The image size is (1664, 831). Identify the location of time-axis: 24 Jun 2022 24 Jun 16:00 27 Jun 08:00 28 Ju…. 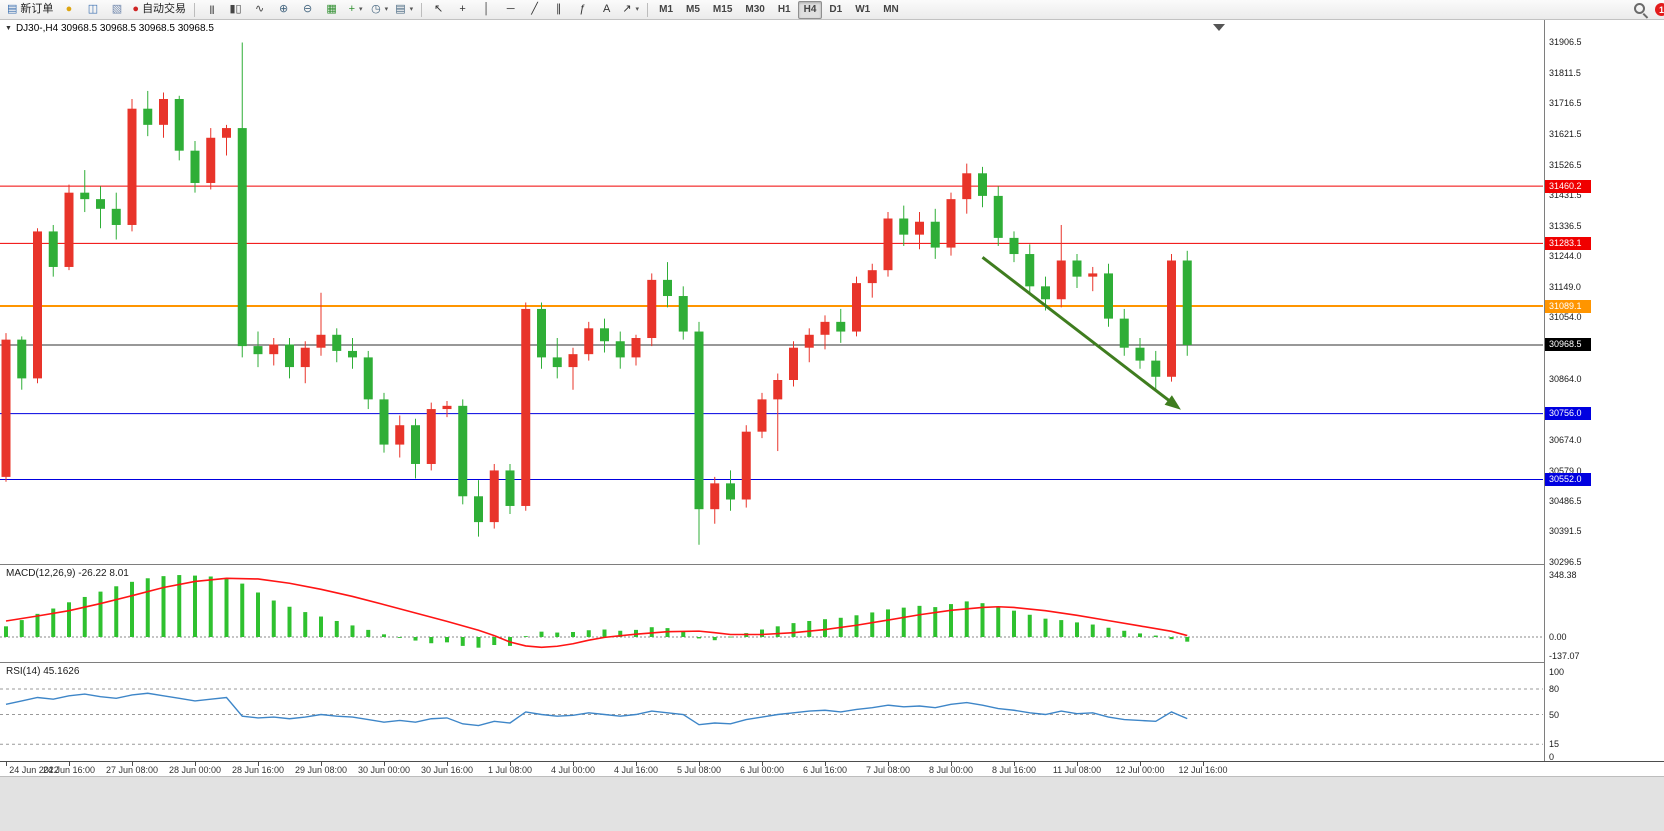
(832, 769).